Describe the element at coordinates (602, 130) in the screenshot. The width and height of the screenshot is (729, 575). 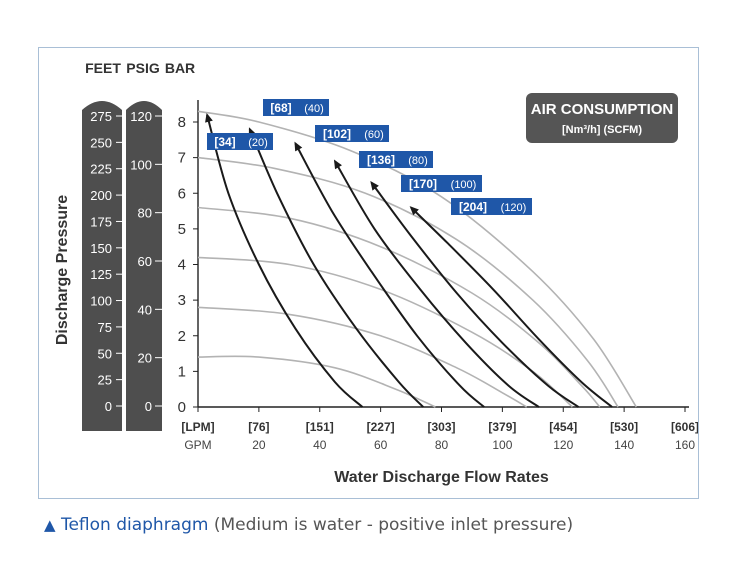
I see `legend-subtitle: [Nm³/h] (SCFM)` at that location.